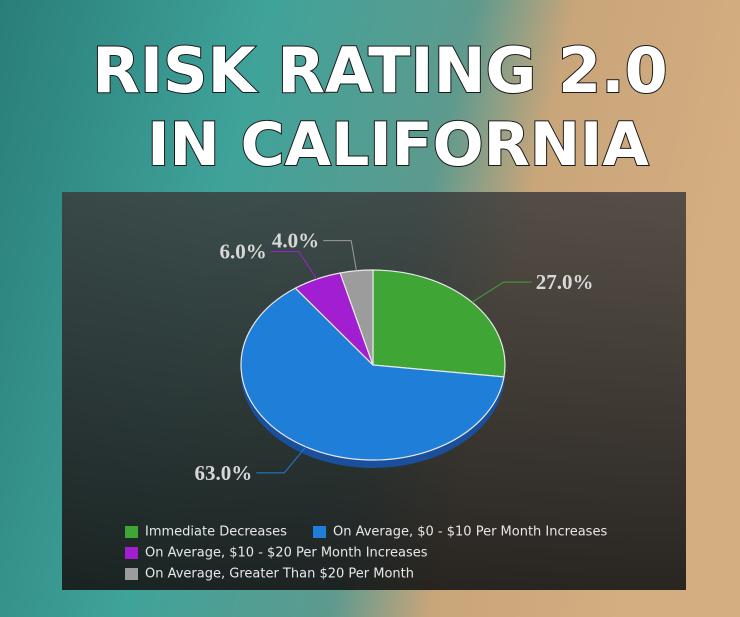  What do you see at coordinates (398, 145) in the screenshot?
I see `chart-subtitle: IN CALIFORNIA` at bounding box center [398, 145].